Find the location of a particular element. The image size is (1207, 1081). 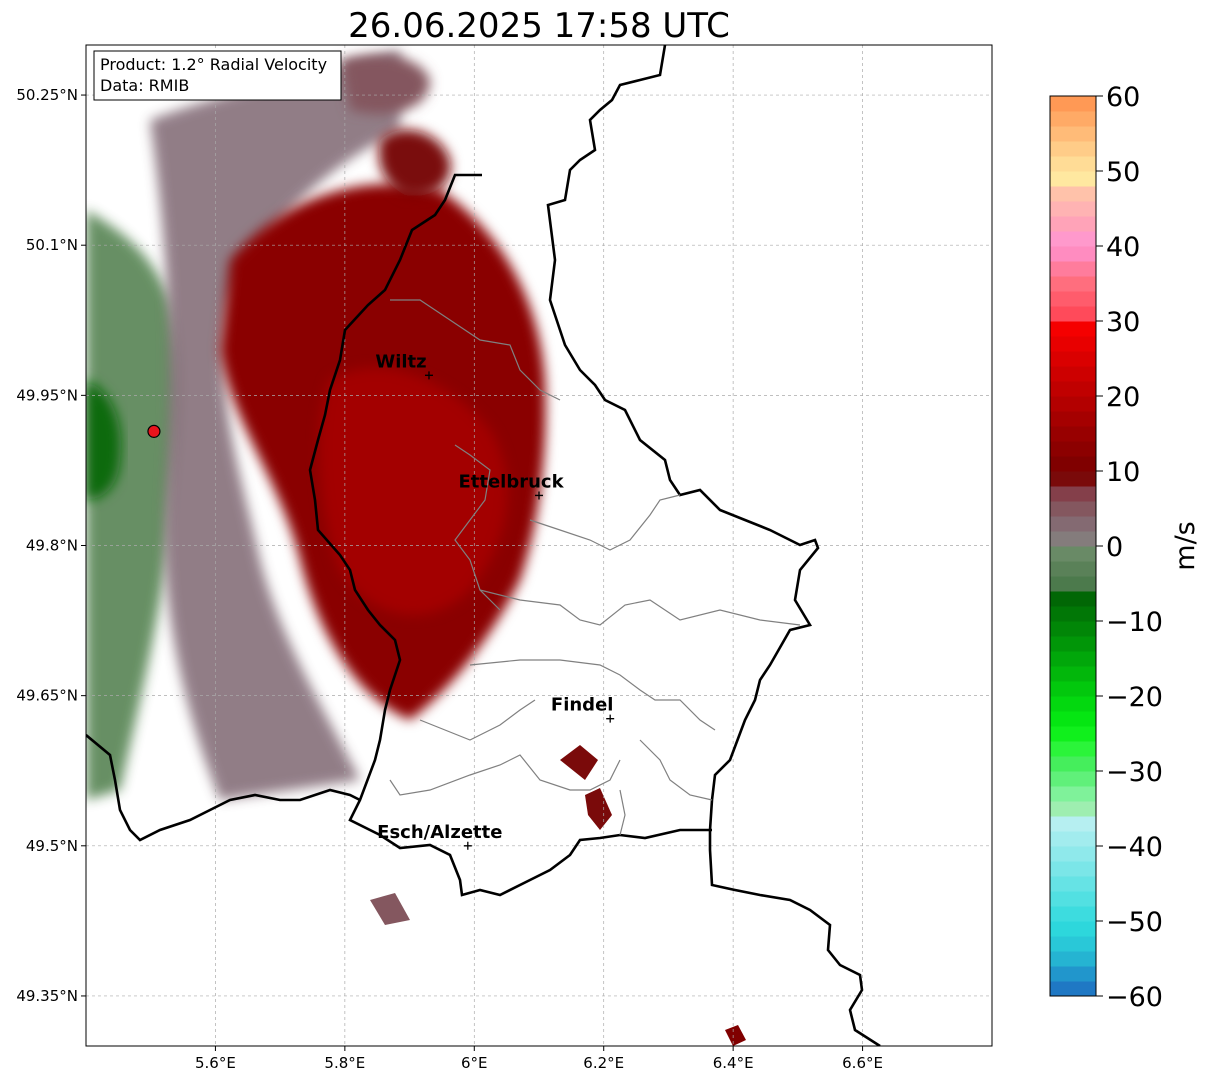

y-tick-label-5: 49.5°N is located at coordinates (52, 846).